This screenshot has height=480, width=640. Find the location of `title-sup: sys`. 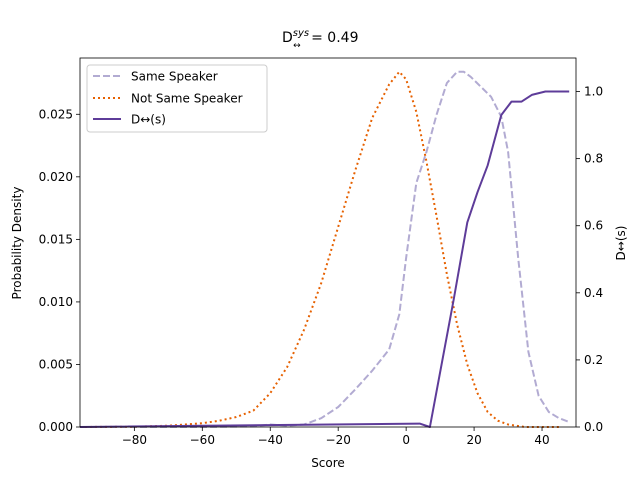

title-sup: sys is located at coordinates (301, 33).